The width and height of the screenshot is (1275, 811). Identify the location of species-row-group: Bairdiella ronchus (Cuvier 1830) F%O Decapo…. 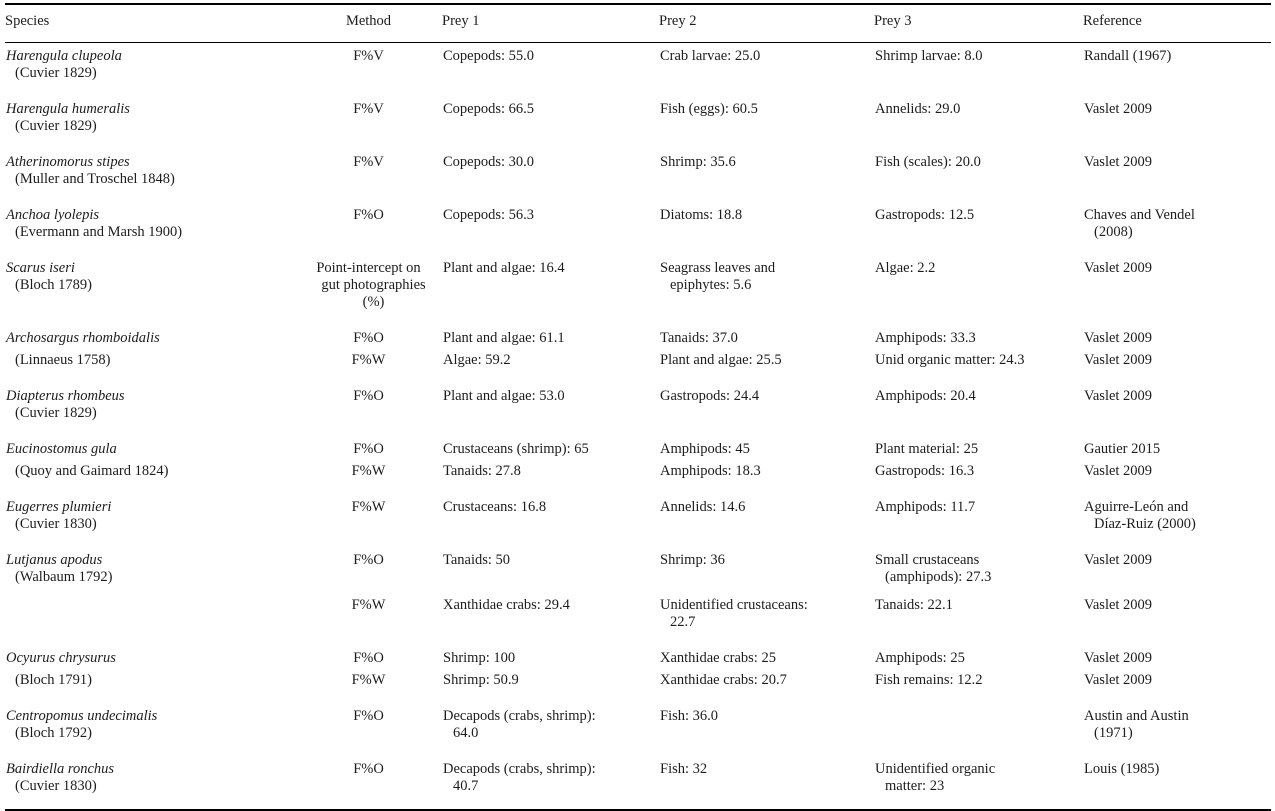
(638, 783).